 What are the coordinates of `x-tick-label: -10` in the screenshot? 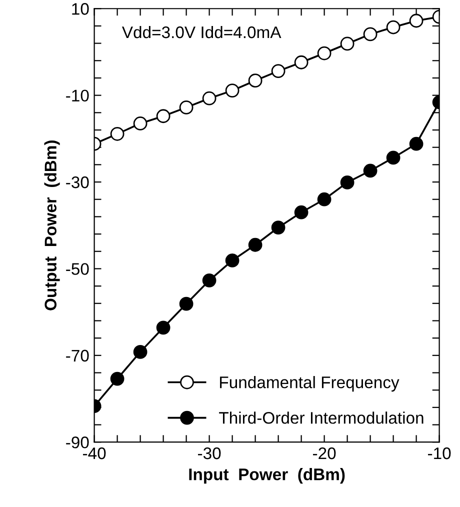 It's located at (439, 453).